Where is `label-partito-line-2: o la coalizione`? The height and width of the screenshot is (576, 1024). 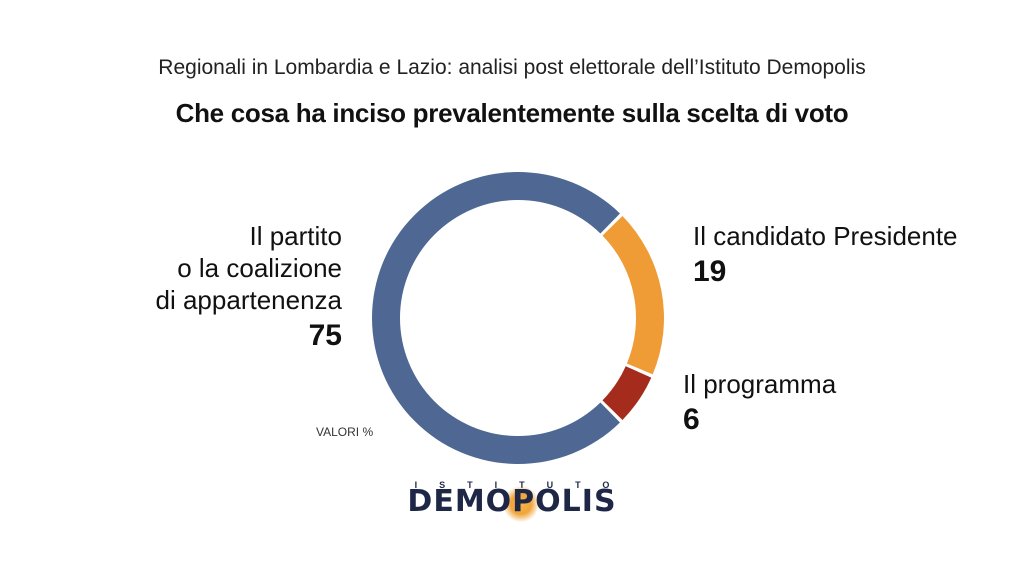
label-partito-line-2: o la coalizione is located at coordinates (259, 268).